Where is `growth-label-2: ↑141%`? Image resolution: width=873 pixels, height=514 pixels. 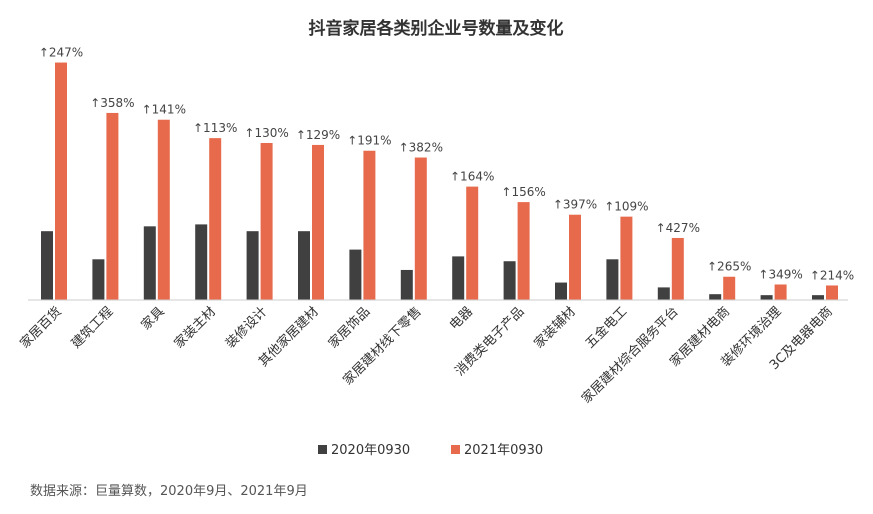
growth-label-2: ↑141% is located at coordinates (164, 110).